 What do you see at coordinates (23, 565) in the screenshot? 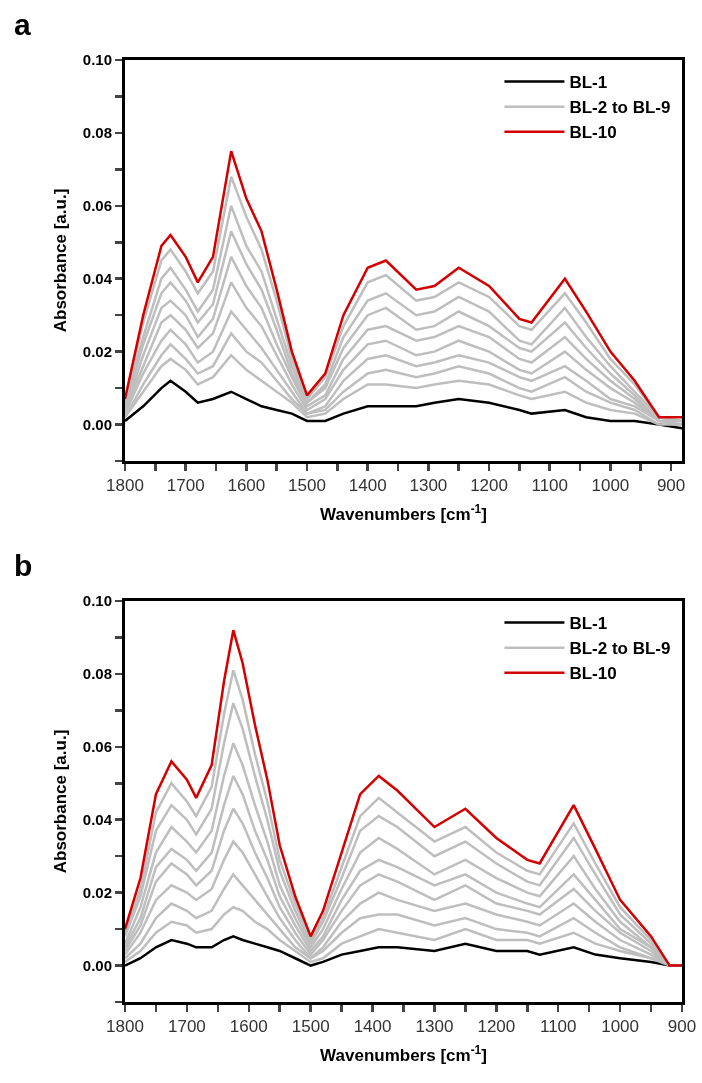
I see `chart-title: b` at bounding box center [23, 565].